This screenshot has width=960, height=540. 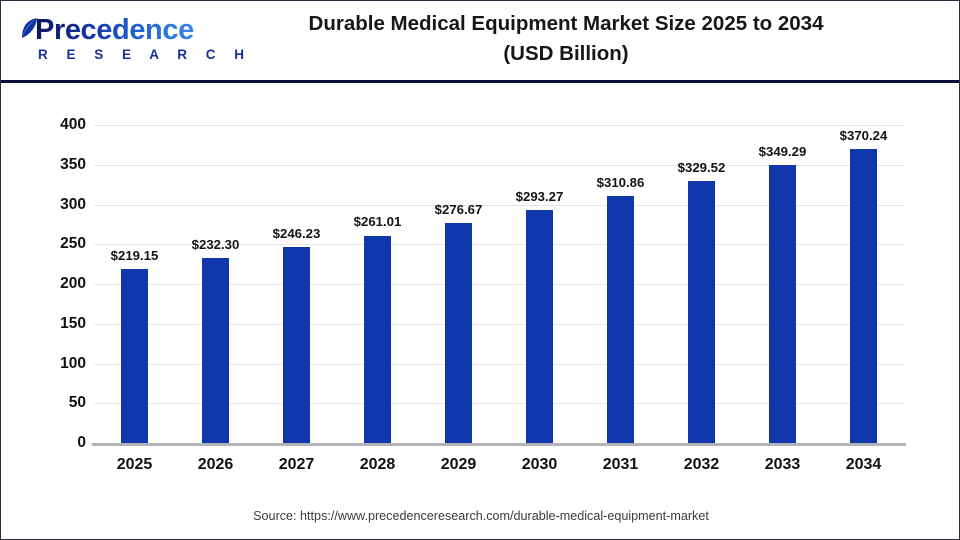 I want to click on x-axis-tick-label: 2031, so click(x=620, y=464).